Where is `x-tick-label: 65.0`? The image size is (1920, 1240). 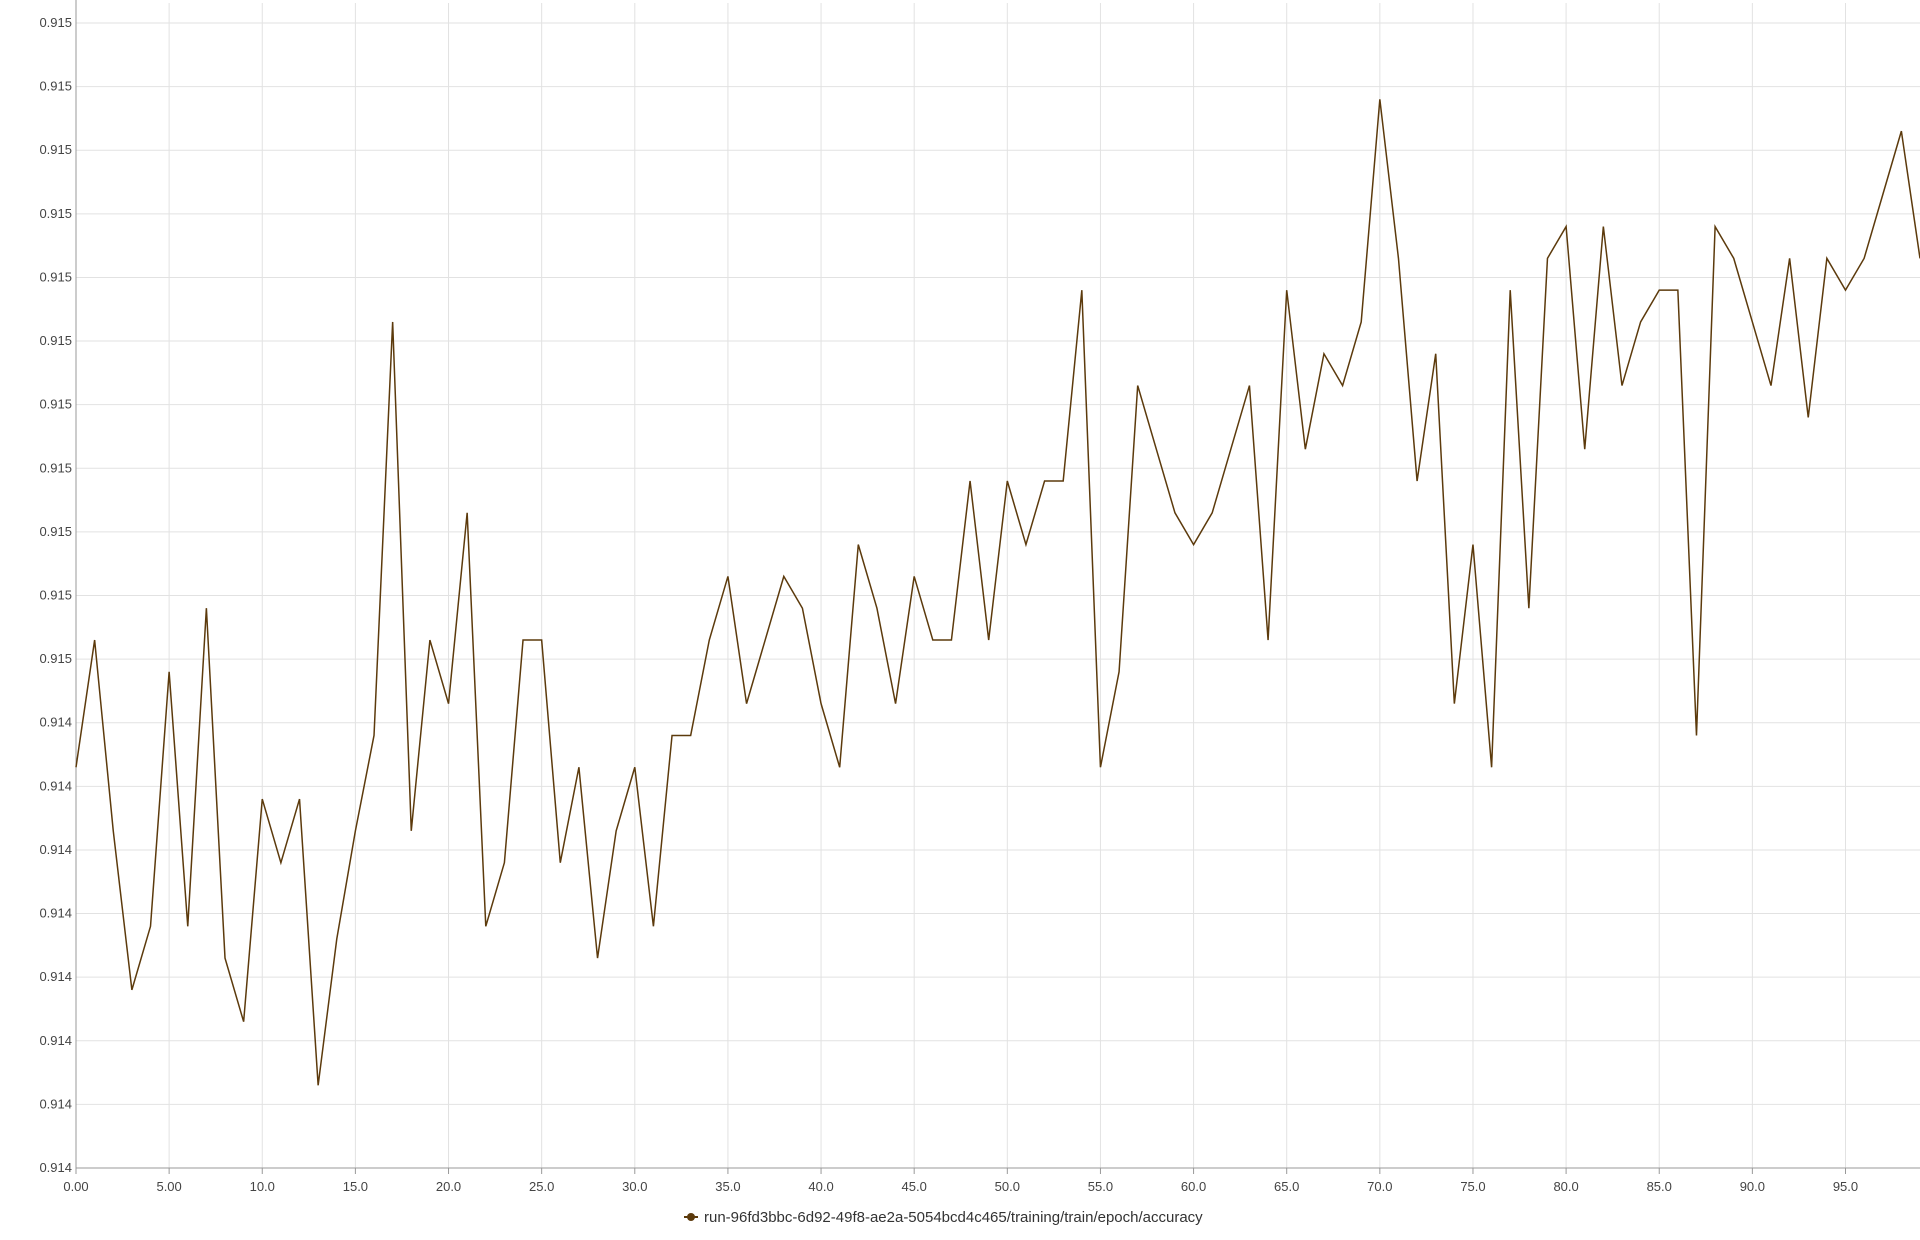
x-tick-label: 65.0 is located at coordinates (1286, 1186).